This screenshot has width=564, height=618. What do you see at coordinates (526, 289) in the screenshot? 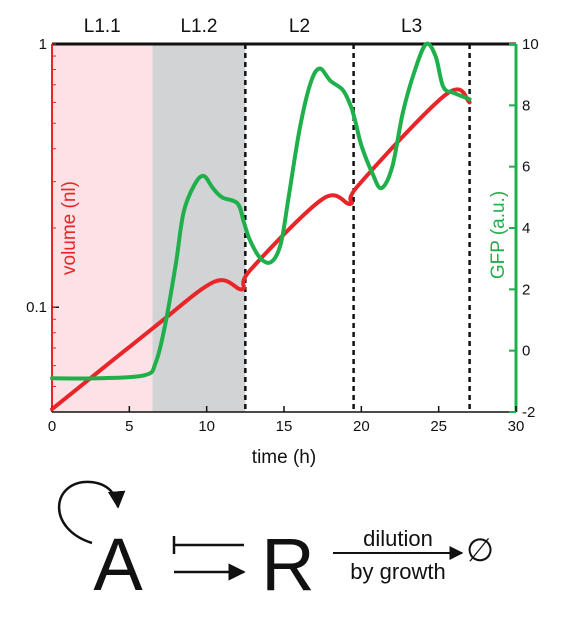
I see `y-right-tick-label-3: 2` at bounding box center [526, 289].